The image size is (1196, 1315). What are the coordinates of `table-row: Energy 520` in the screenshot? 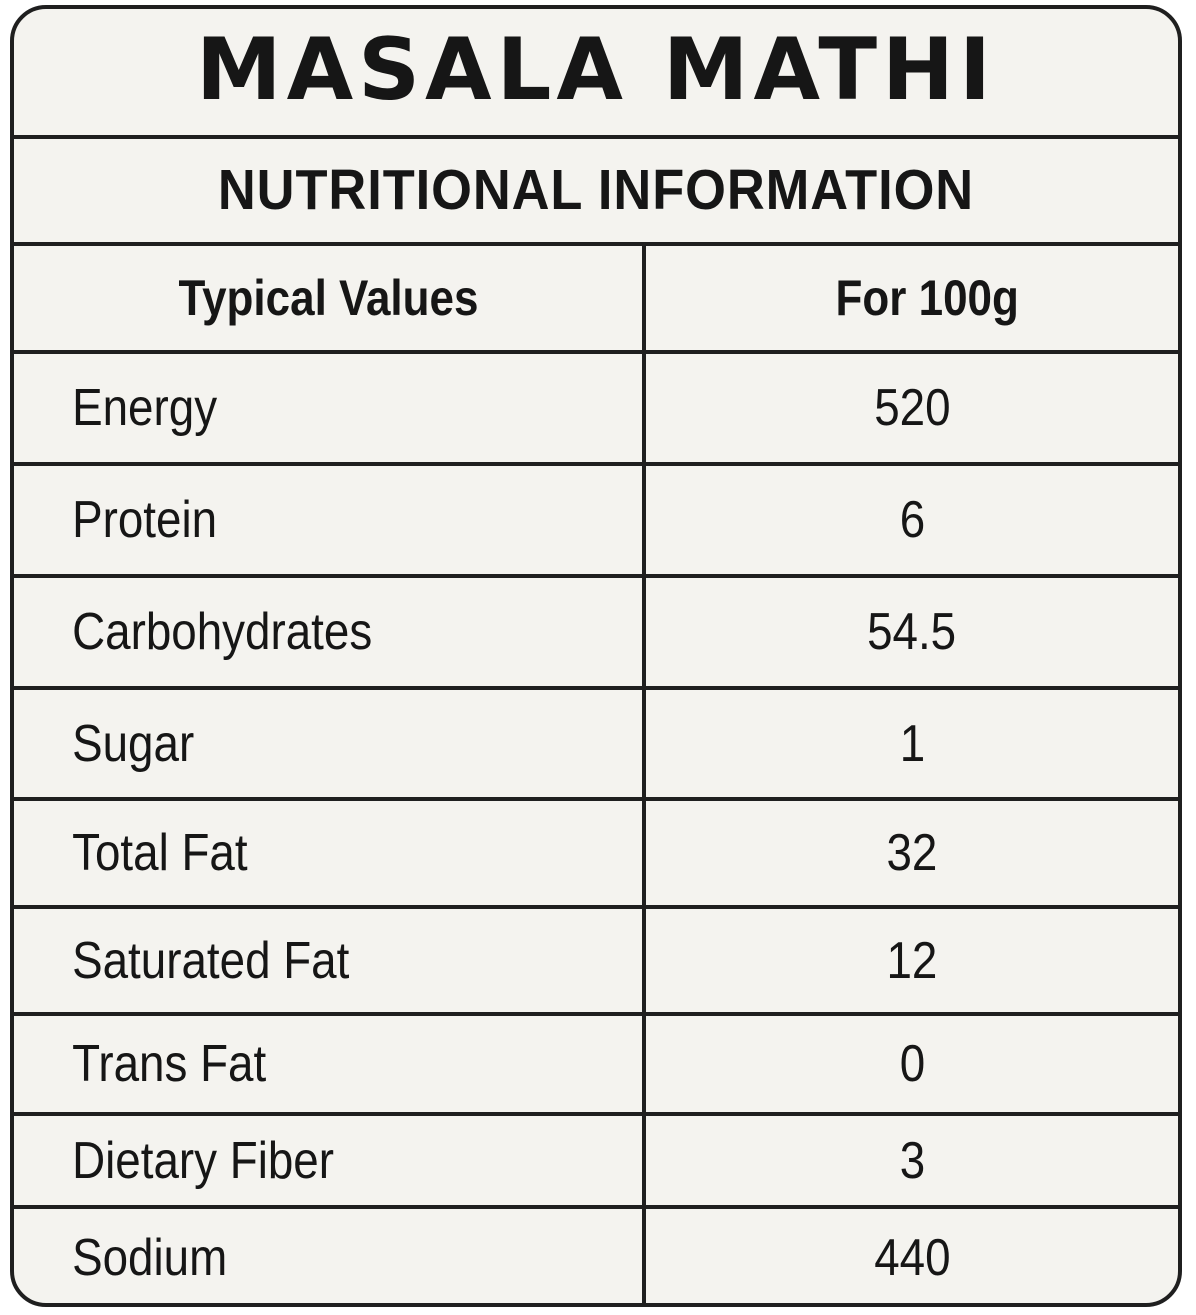 It's located at (596, 410).